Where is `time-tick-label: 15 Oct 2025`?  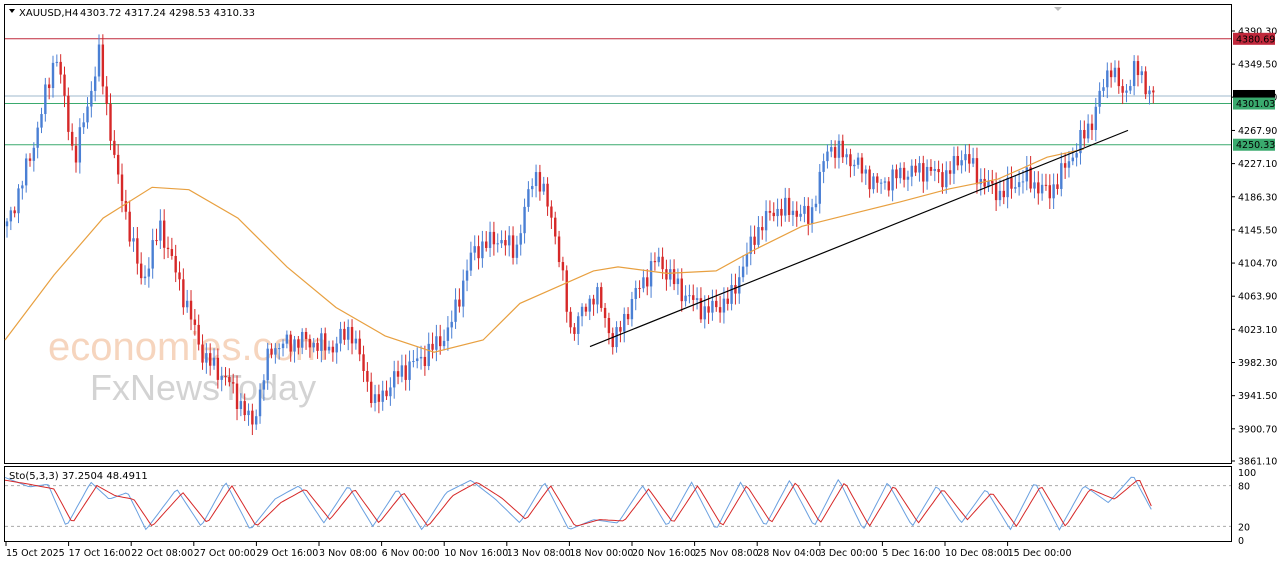
time-tick-label: 15 Oct 2025 is located at coordinates (35, 553).